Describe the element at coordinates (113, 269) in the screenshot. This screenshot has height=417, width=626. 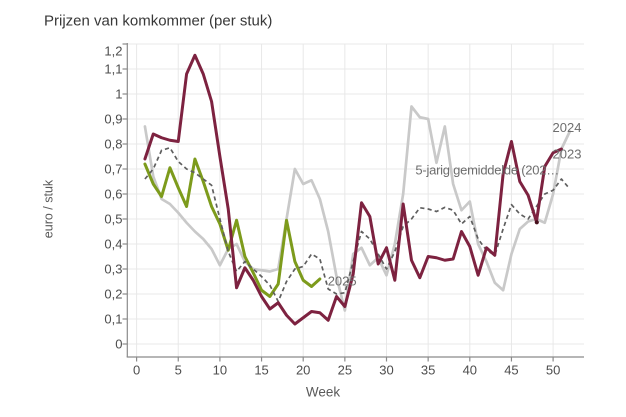
I see `svg-text: 0,3` at that location.